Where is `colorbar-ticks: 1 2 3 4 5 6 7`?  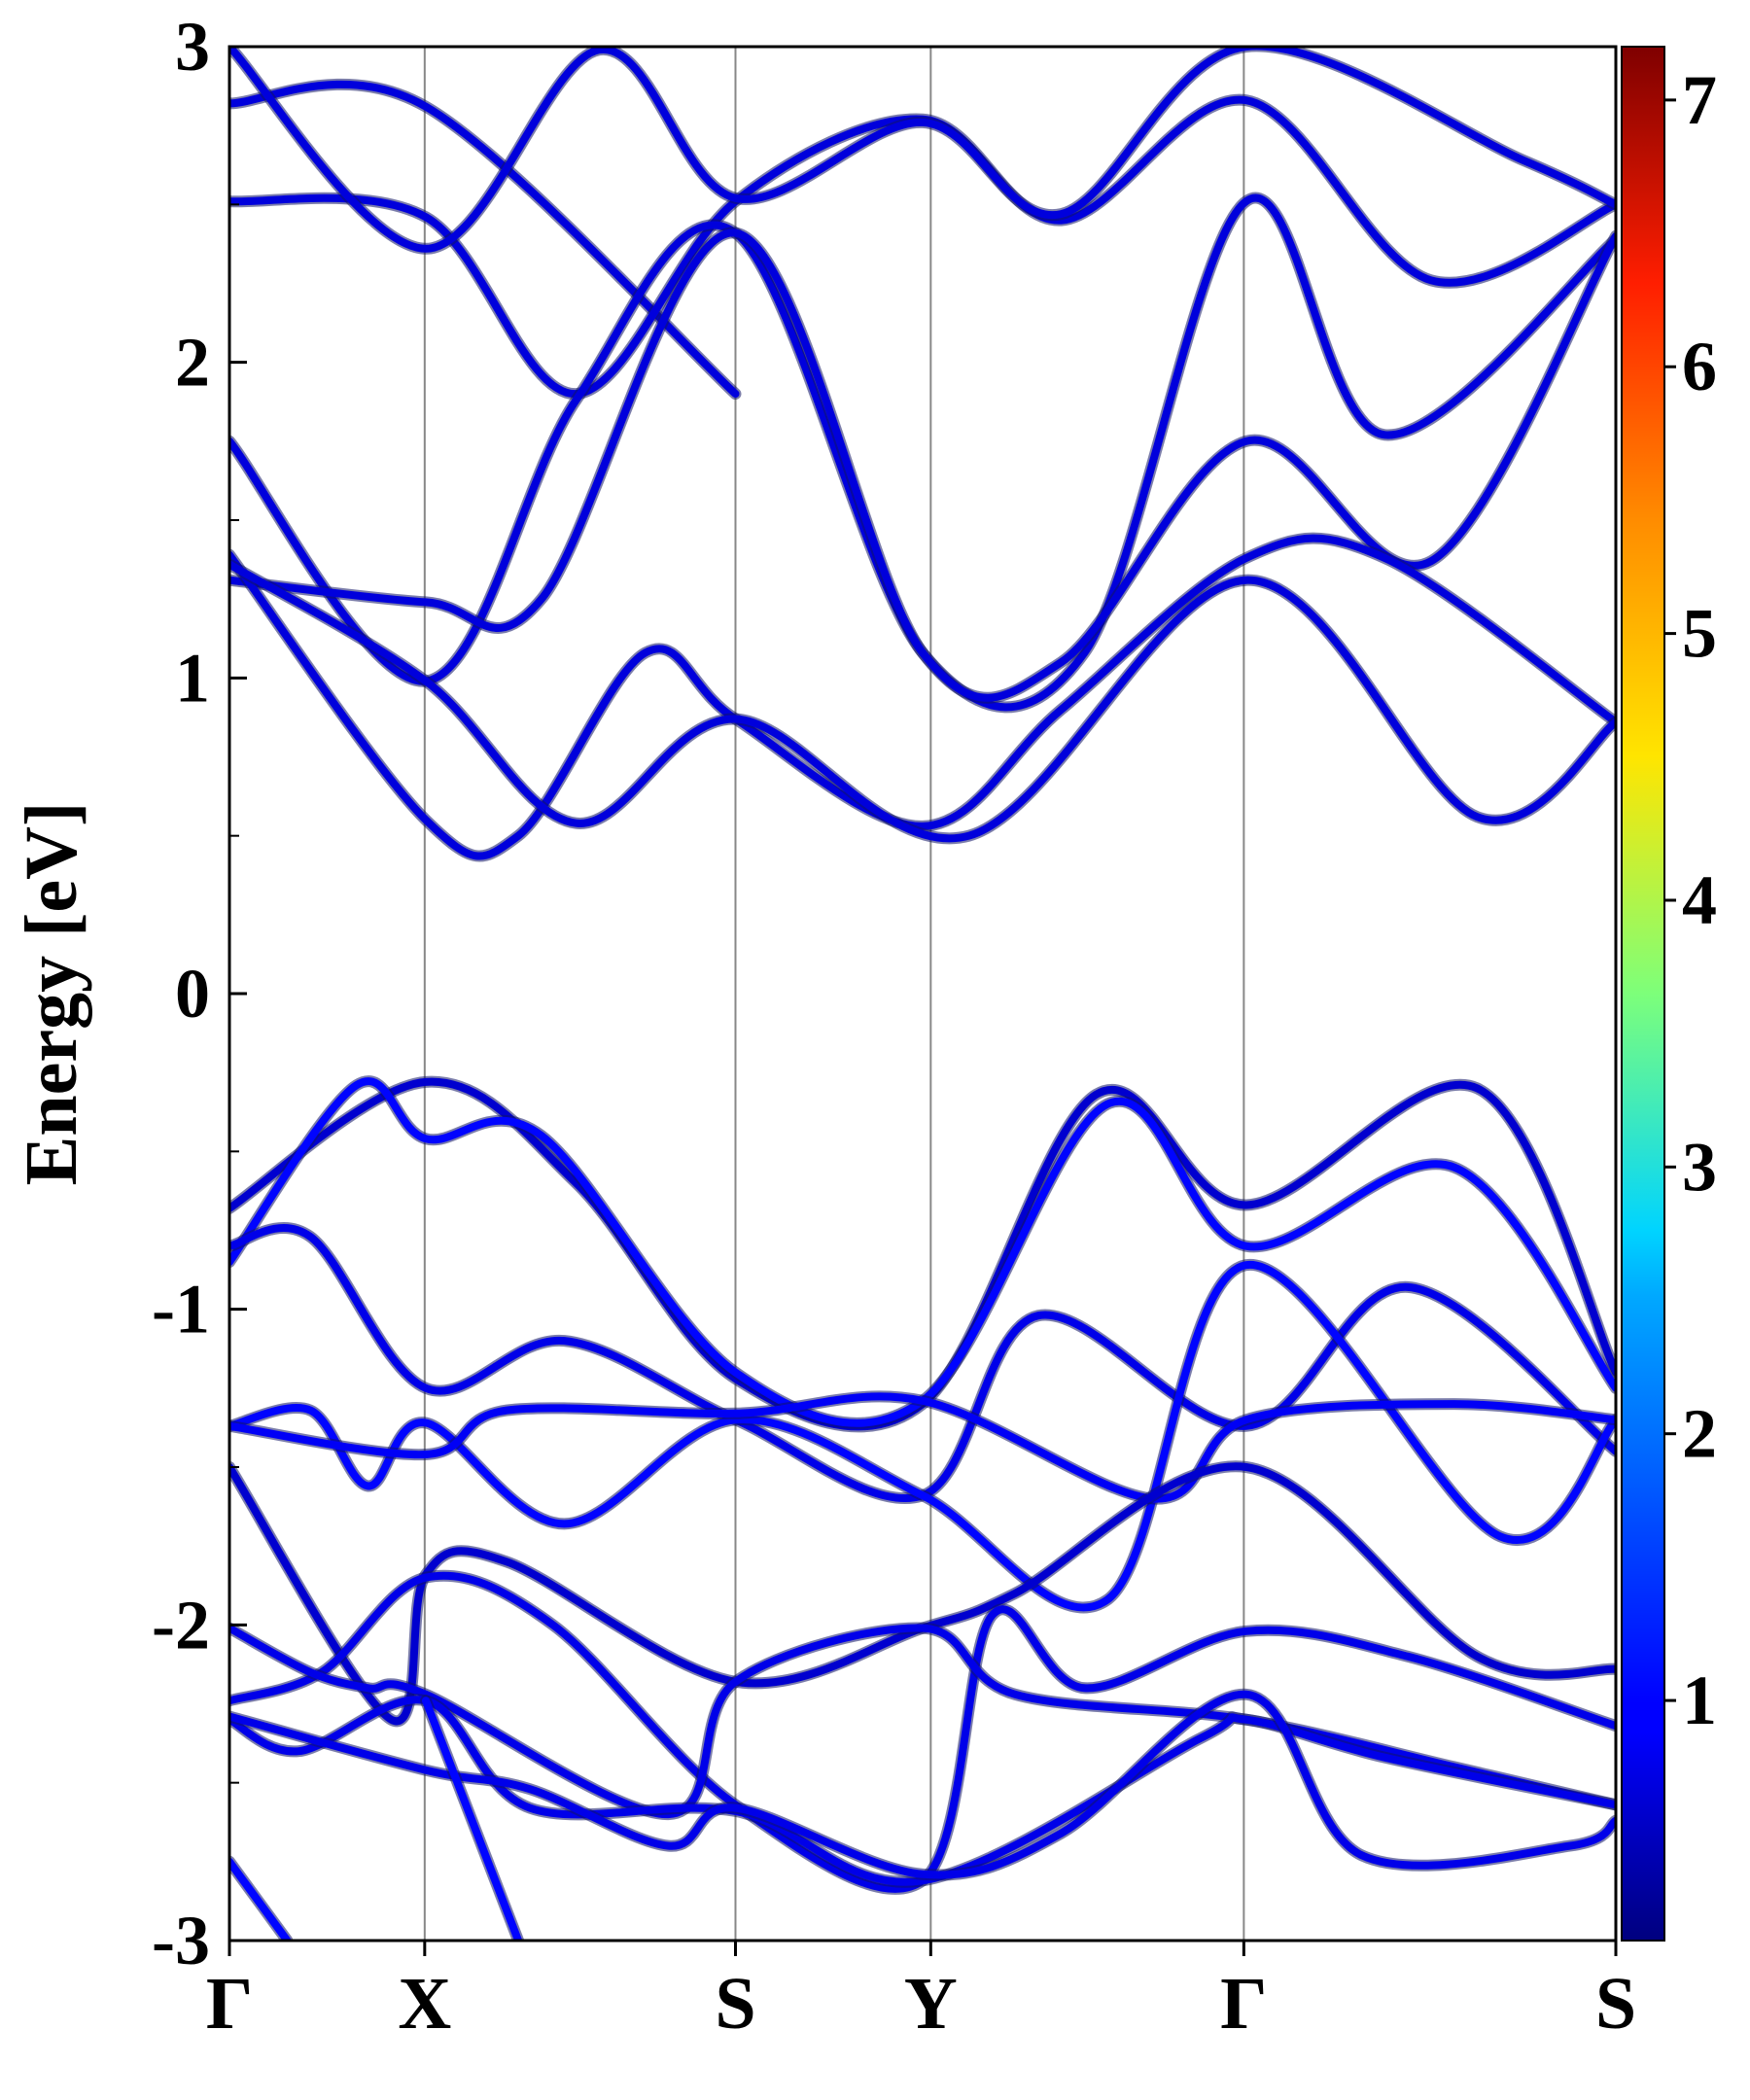 colorbar-ticks: 1 2 3 4 5 6 7 is located at coordinates (1690, 900).